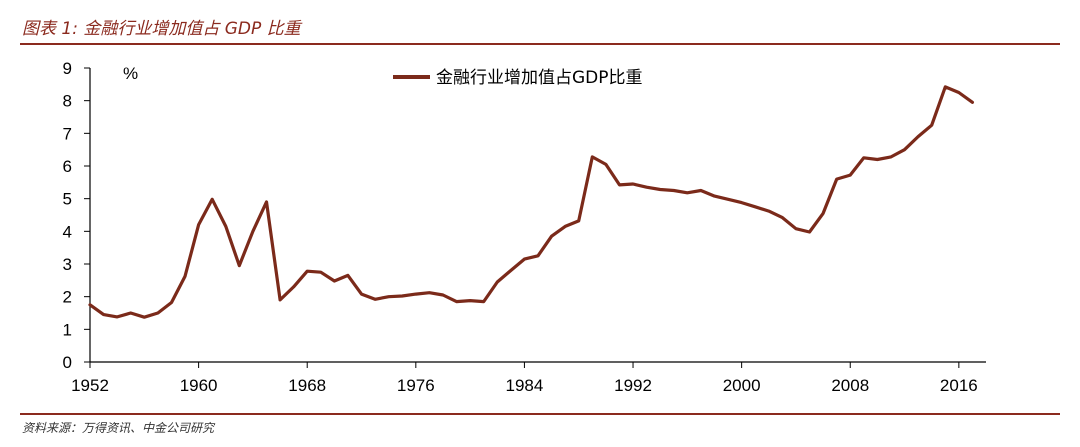 This screenshot has width=1080, height=447. I want to click on x-tick-label: 1992, so click(633, 385).